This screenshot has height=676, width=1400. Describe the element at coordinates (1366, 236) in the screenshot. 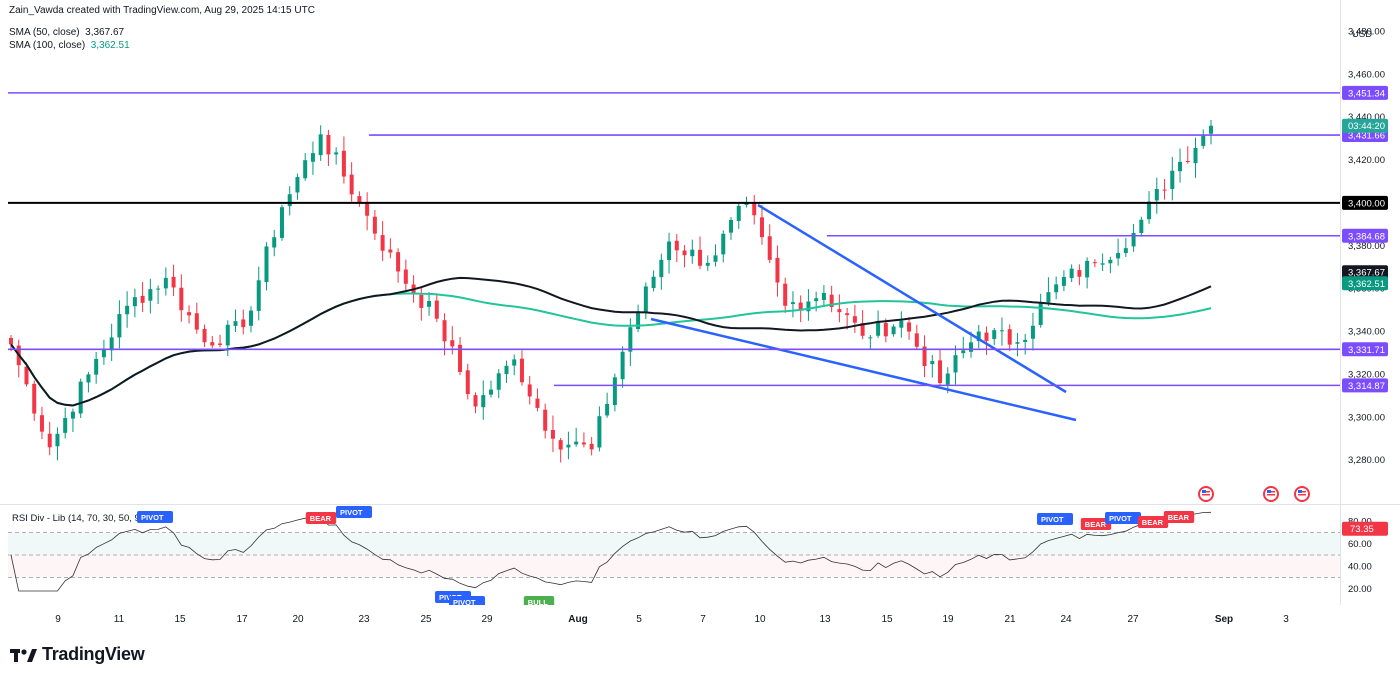

I see `level-price-label: 3,384.68` at that location.